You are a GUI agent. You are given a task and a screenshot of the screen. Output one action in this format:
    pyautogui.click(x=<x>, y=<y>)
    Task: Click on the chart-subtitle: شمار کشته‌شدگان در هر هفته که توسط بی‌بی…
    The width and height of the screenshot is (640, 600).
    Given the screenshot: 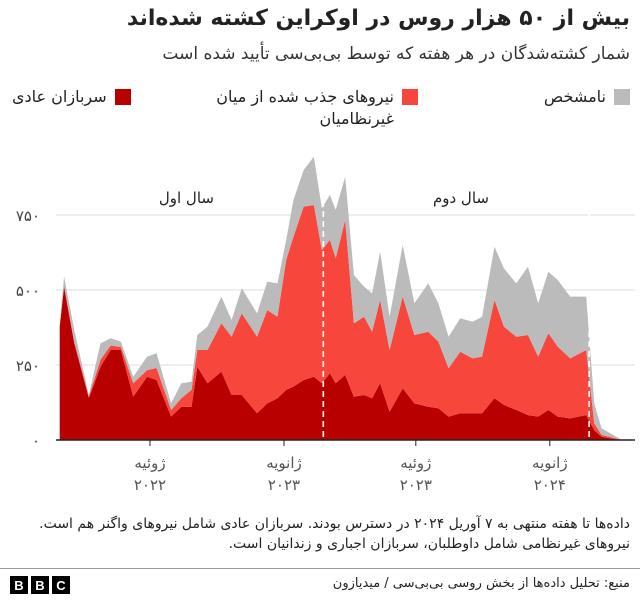 What is the action you would take?
    pyautogui.click(x=396, y=54)
    